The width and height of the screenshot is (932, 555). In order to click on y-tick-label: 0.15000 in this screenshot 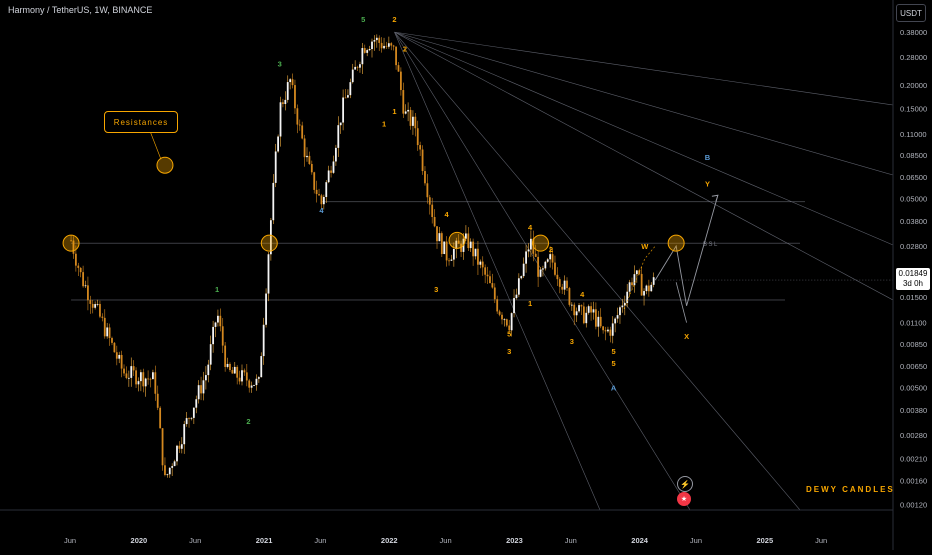, I will do `click(913, 108)`.